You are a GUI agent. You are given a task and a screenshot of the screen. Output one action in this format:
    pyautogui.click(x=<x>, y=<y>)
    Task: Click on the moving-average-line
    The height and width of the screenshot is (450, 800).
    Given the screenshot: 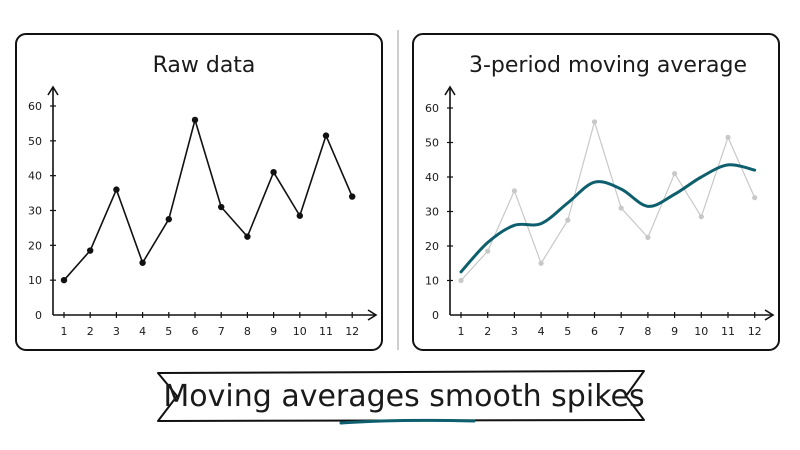 What is the action you would take?
    pyautogui.click(x=608, y=218)
    